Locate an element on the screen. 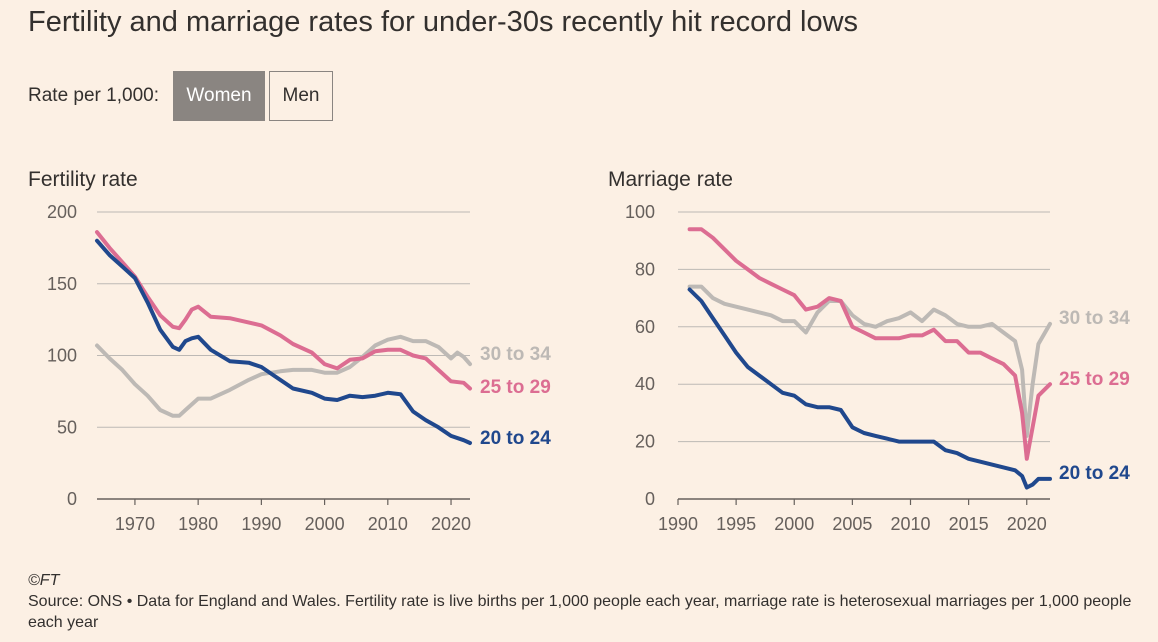 The image size is (1158, 642). women-toggle-button: Women is located at coordinates (218, 96).